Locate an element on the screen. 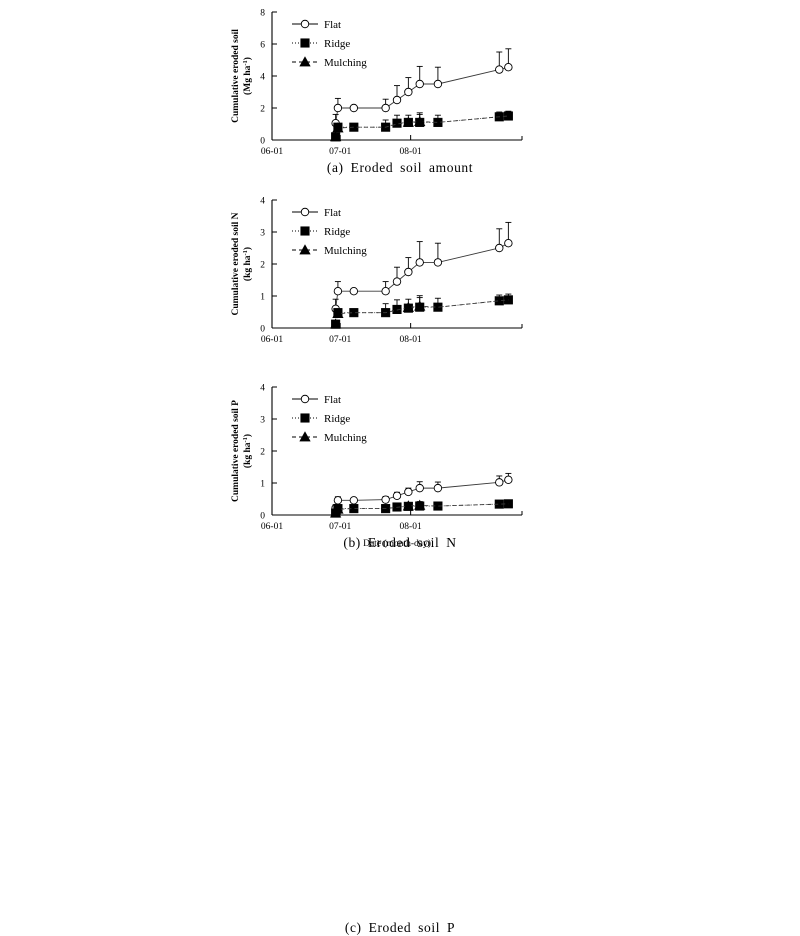 This screenshot has height=936, width=800. panel-c-caption: (c) Eroded soil P is located at coordinates (400, 927).